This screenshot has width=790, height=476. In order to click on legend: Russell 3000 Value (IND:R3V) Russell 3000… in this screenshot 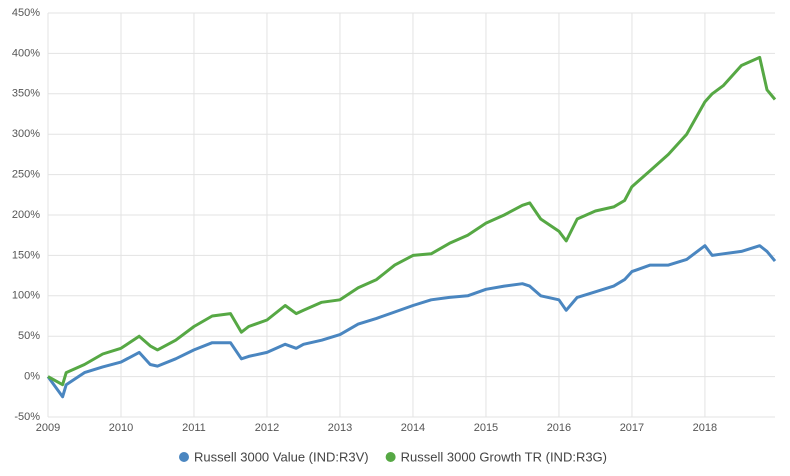, I will do `click(393, 456)`.